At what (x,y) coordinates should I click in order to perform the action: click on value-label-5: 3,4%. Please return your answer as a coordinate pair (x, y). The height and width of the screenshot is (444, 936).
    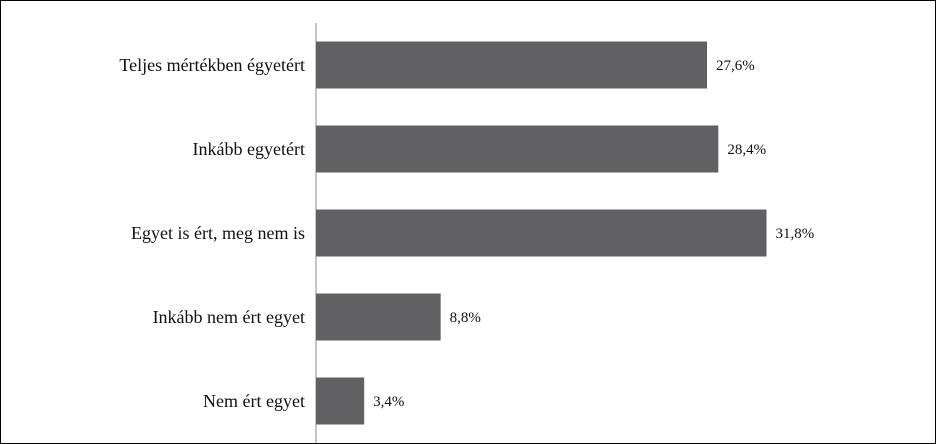
    Looking at the image, I should click on (388, 402).